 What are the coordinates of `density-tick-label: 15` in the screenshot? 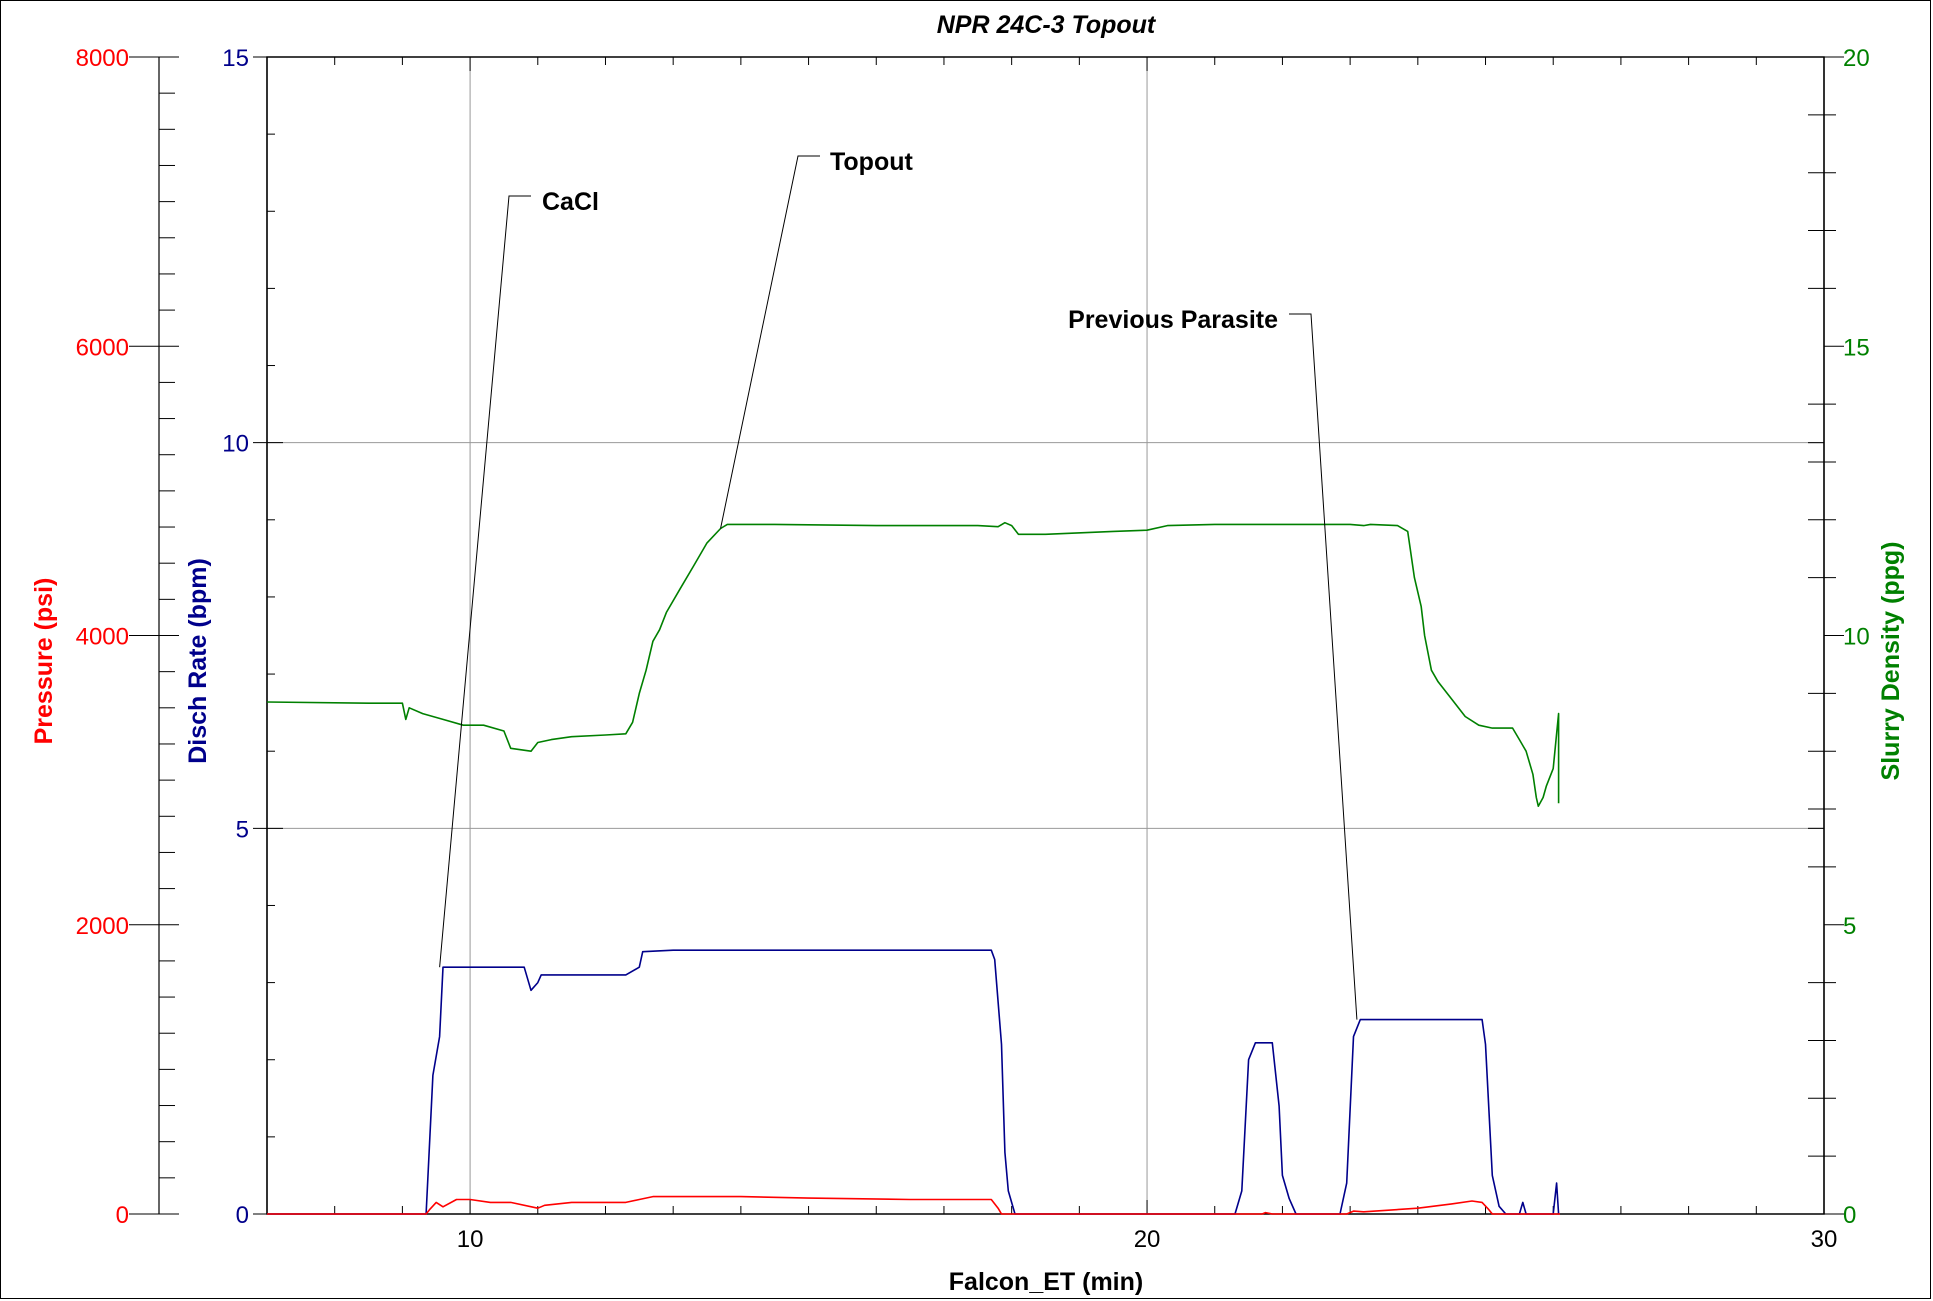 It's located at (1856, 347).